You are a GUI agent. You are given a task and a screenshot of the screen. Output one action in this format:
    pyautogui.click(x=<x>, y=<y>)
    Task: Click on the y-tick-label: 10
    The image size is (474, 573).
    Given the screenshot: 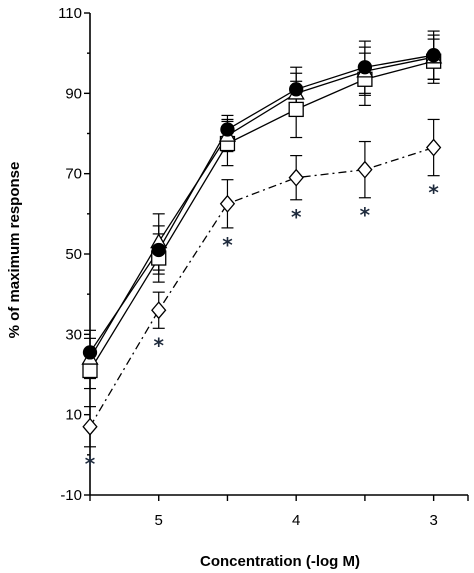 What is the action you would take?
    pyautogui.click(x=73, y=415)
    